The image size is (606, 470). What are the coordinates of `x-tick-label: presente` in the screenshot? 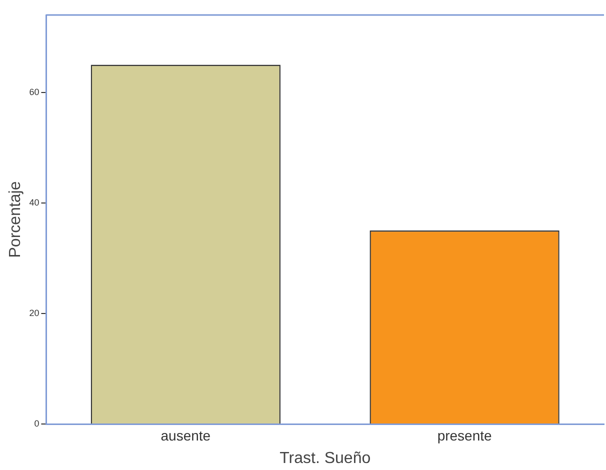 It's located at (464, 435).